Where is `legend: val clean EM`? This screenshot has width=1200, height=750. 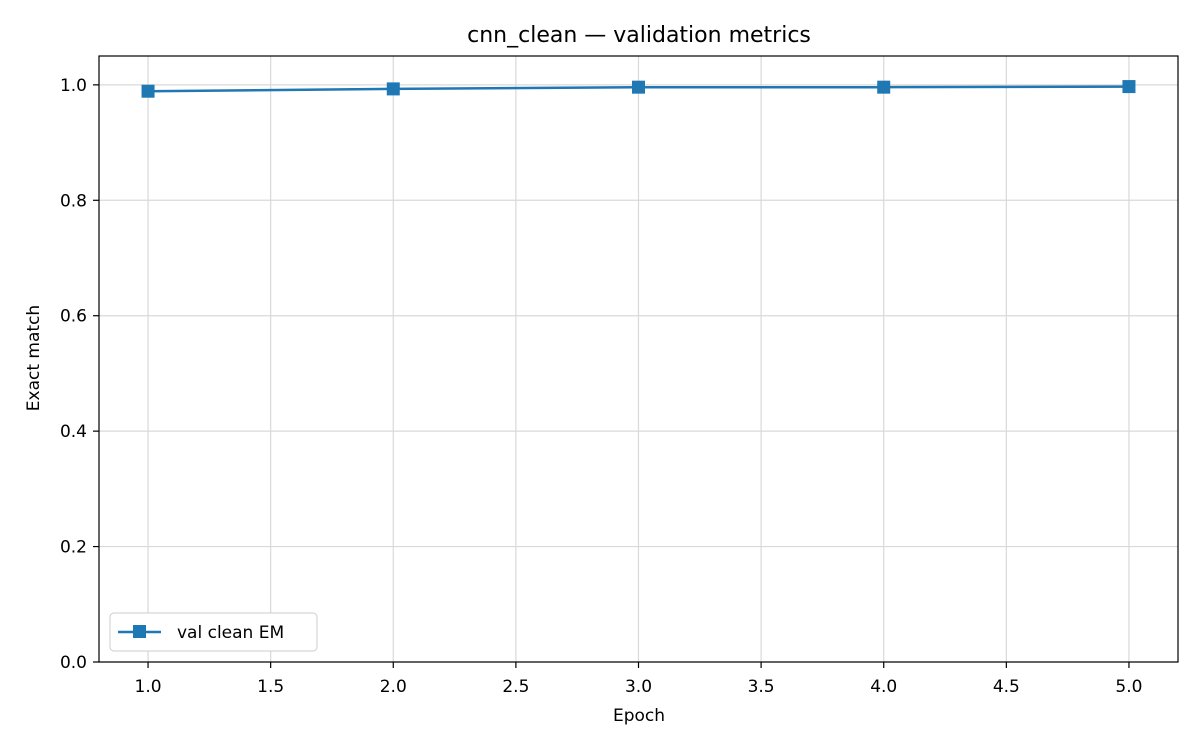
legend: val clean EM is located at coordinates (213, 632).